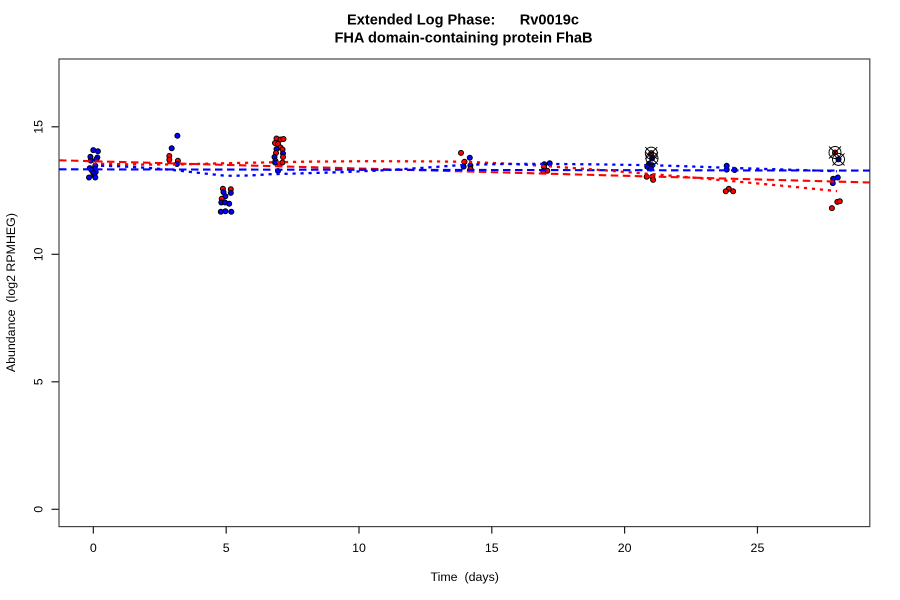 The width and height of the screenshot is (900, 600). I want to click on svg-text:FHA domain-containing protein: FHA domain-containing protein FhaB, so click(463, 39).